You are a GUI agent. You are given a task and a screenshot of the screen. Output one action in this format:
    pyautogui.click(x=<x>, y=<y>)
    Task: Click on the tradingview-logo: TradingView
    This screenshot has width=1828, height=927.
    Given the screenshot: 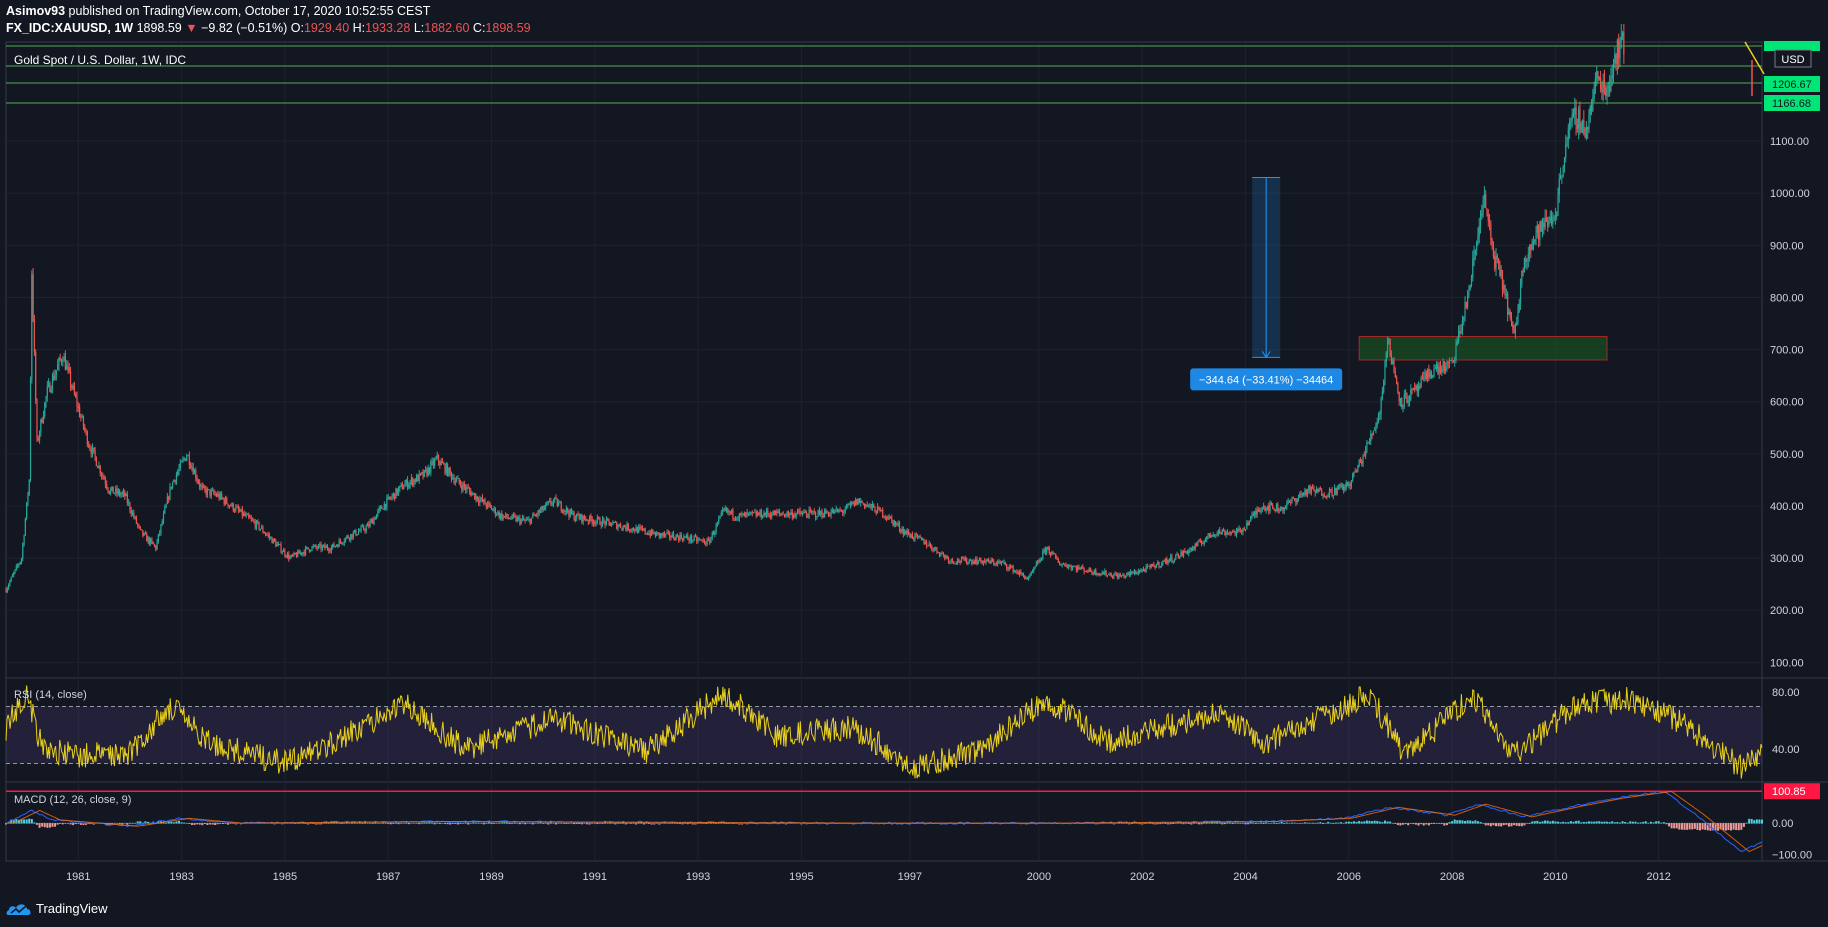 What is the action you would take?
    pyautogui.click(x=57, y=908)
    